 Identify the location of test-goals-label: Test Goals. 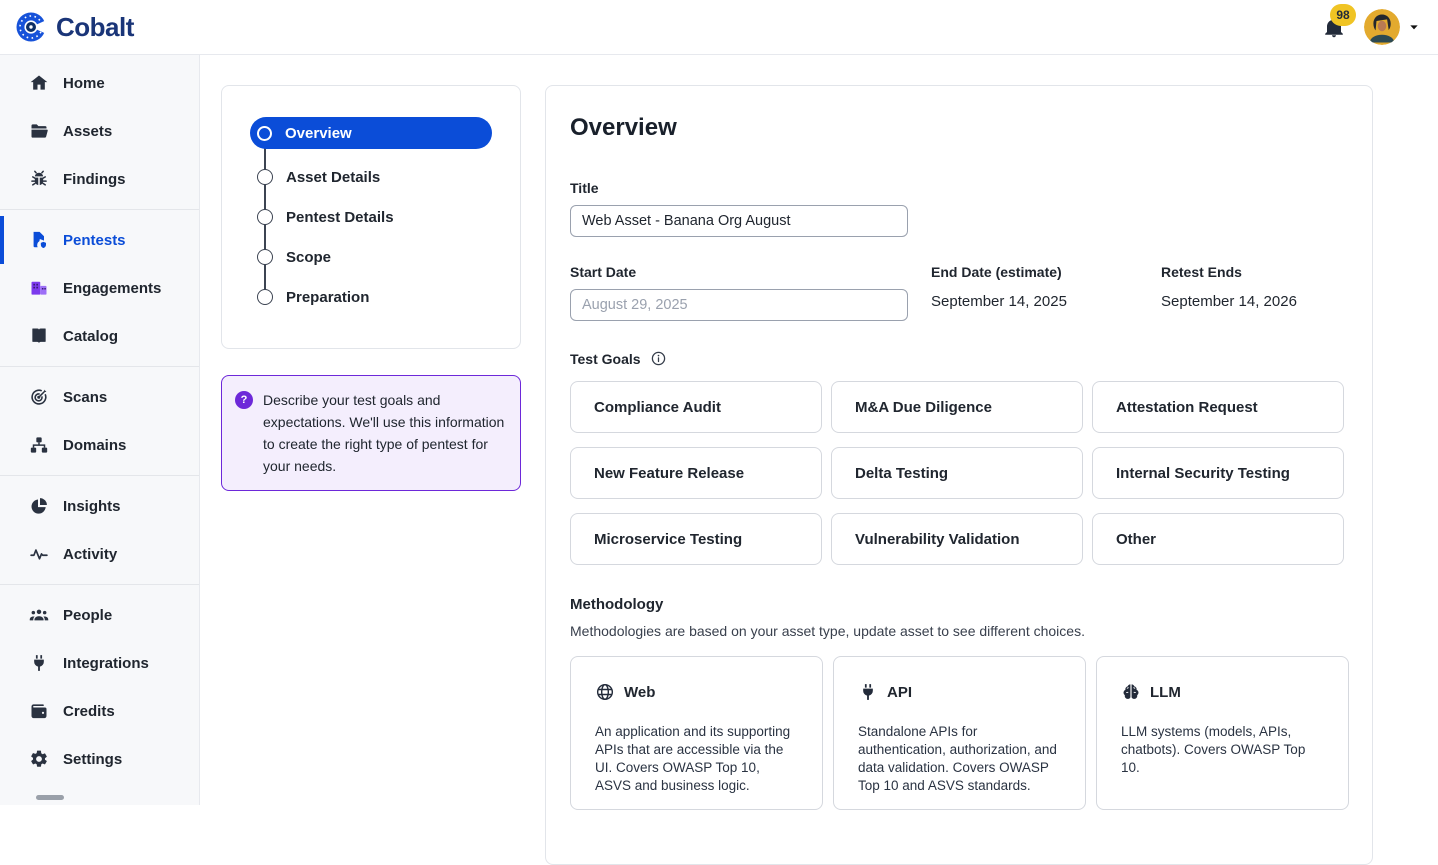
(605, 358).